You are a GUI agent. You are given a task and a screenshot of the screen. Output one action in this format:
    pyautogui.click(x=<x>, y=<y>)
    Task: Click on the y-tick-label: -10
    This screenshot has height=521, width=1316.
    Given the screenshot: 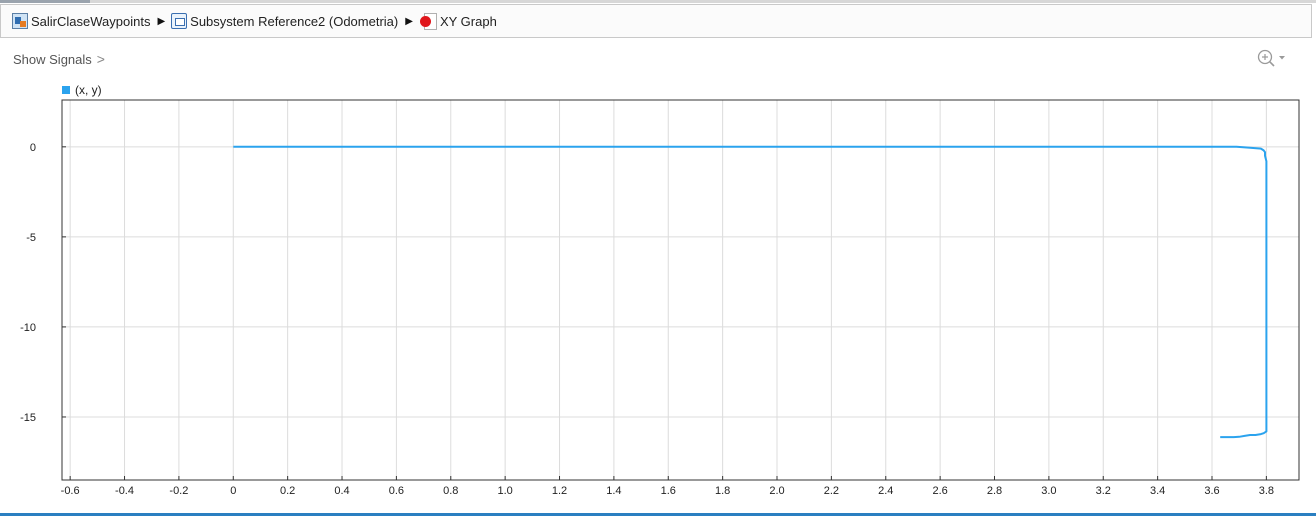 What is the action you would take?
    pyautogui.click(x=28, y=328)
    